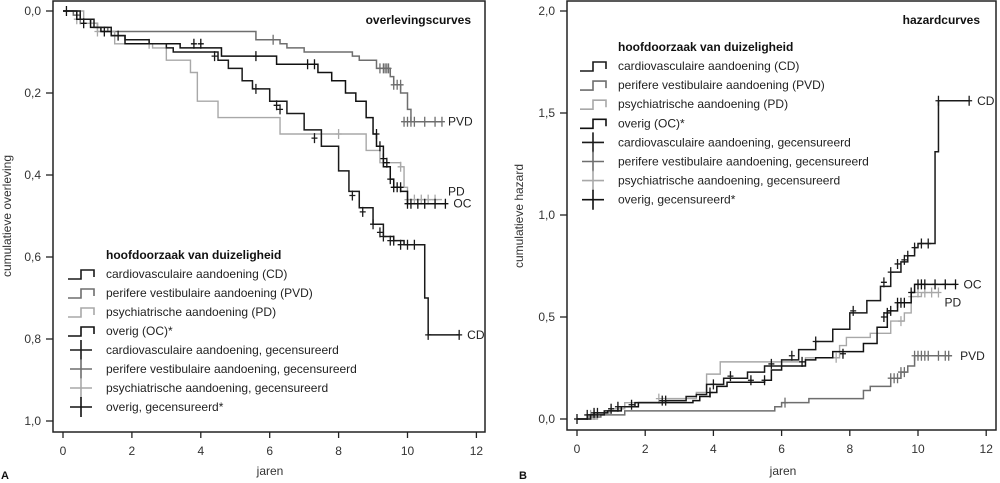  I want to click on series-oc: OC, so click(778, 350).